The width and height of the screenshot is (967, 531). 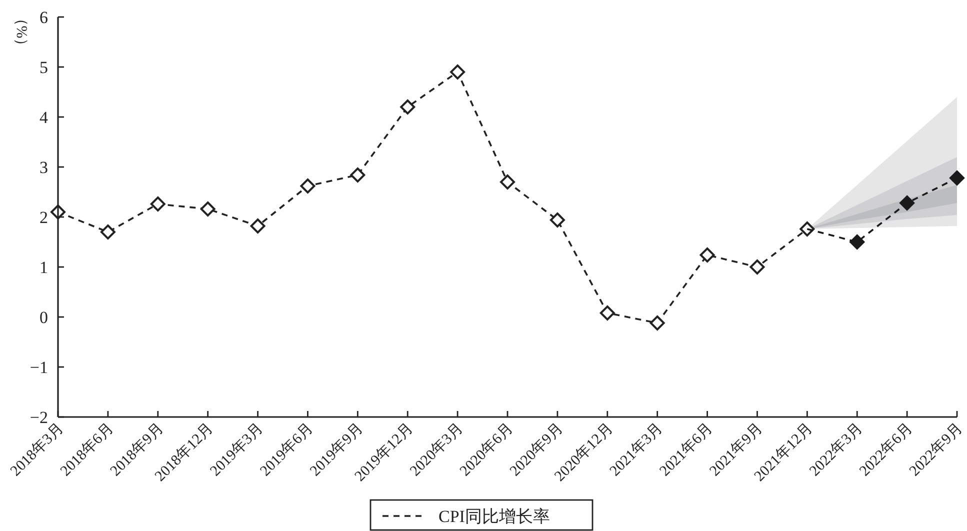 What do you see at coordinates (21, 32) in the screenshot?
I see `y-axis-title: （%）` at bounding box center [21, 32].